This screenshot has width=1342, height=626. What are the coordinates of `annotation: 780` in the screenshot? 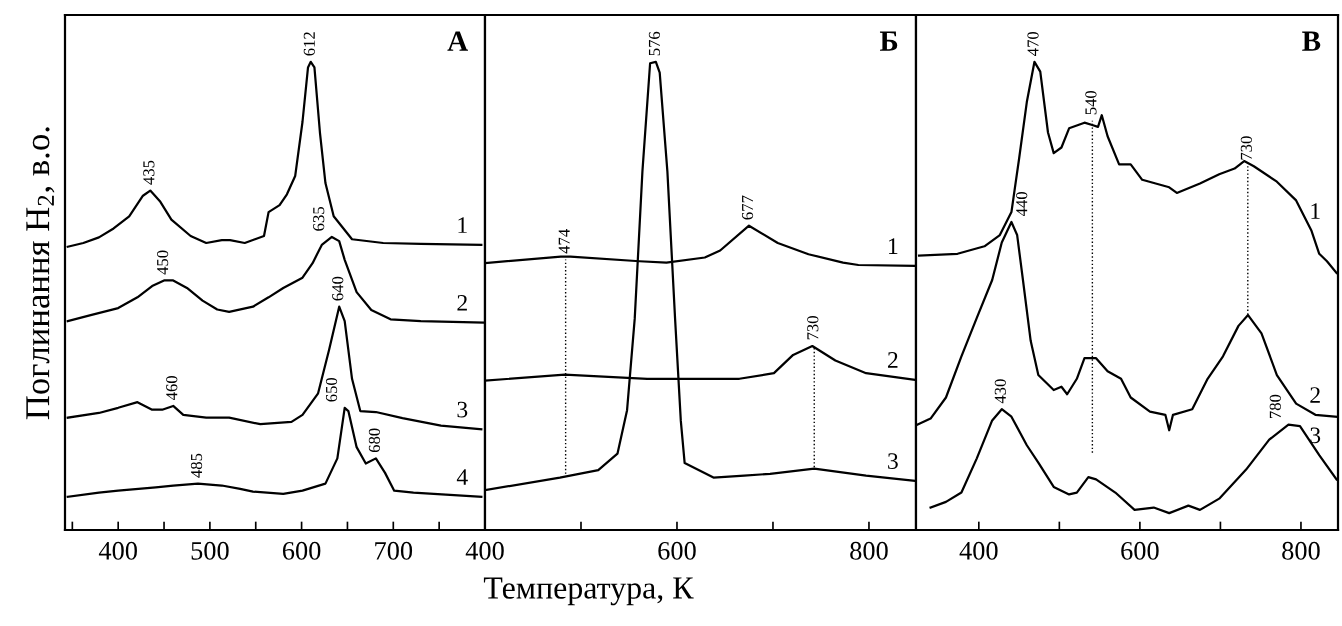 It's located at (1275, 406).